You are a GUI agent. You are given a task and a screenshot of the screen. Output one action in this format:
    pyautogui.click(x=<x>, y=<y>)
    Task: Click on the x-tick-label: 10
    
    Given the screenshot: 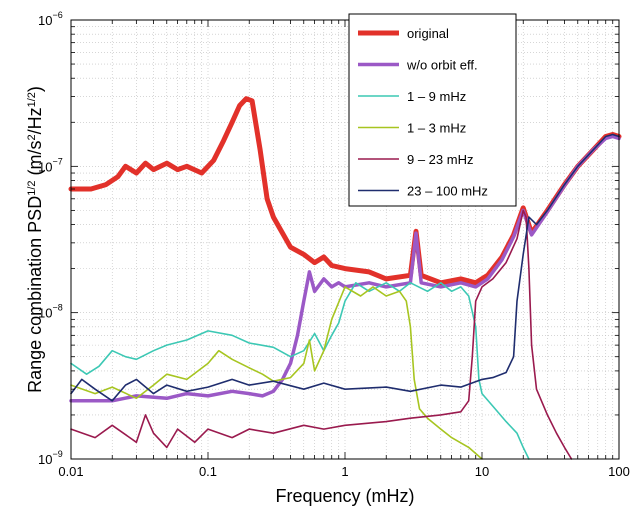 What is the action you would take?
    pyautogui.click(x=482, y=471)
    